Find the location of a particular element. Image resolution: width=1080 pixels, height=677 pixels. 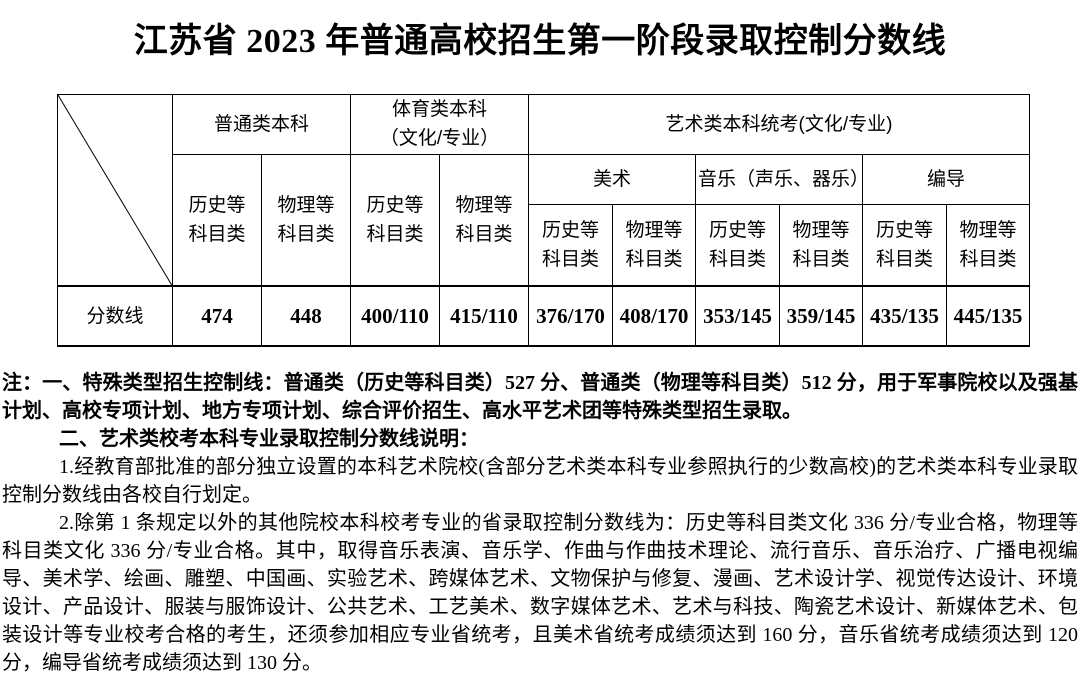

track-header-broadcast-physics: 物理等 科目类 is located at coordinates (988, 245).